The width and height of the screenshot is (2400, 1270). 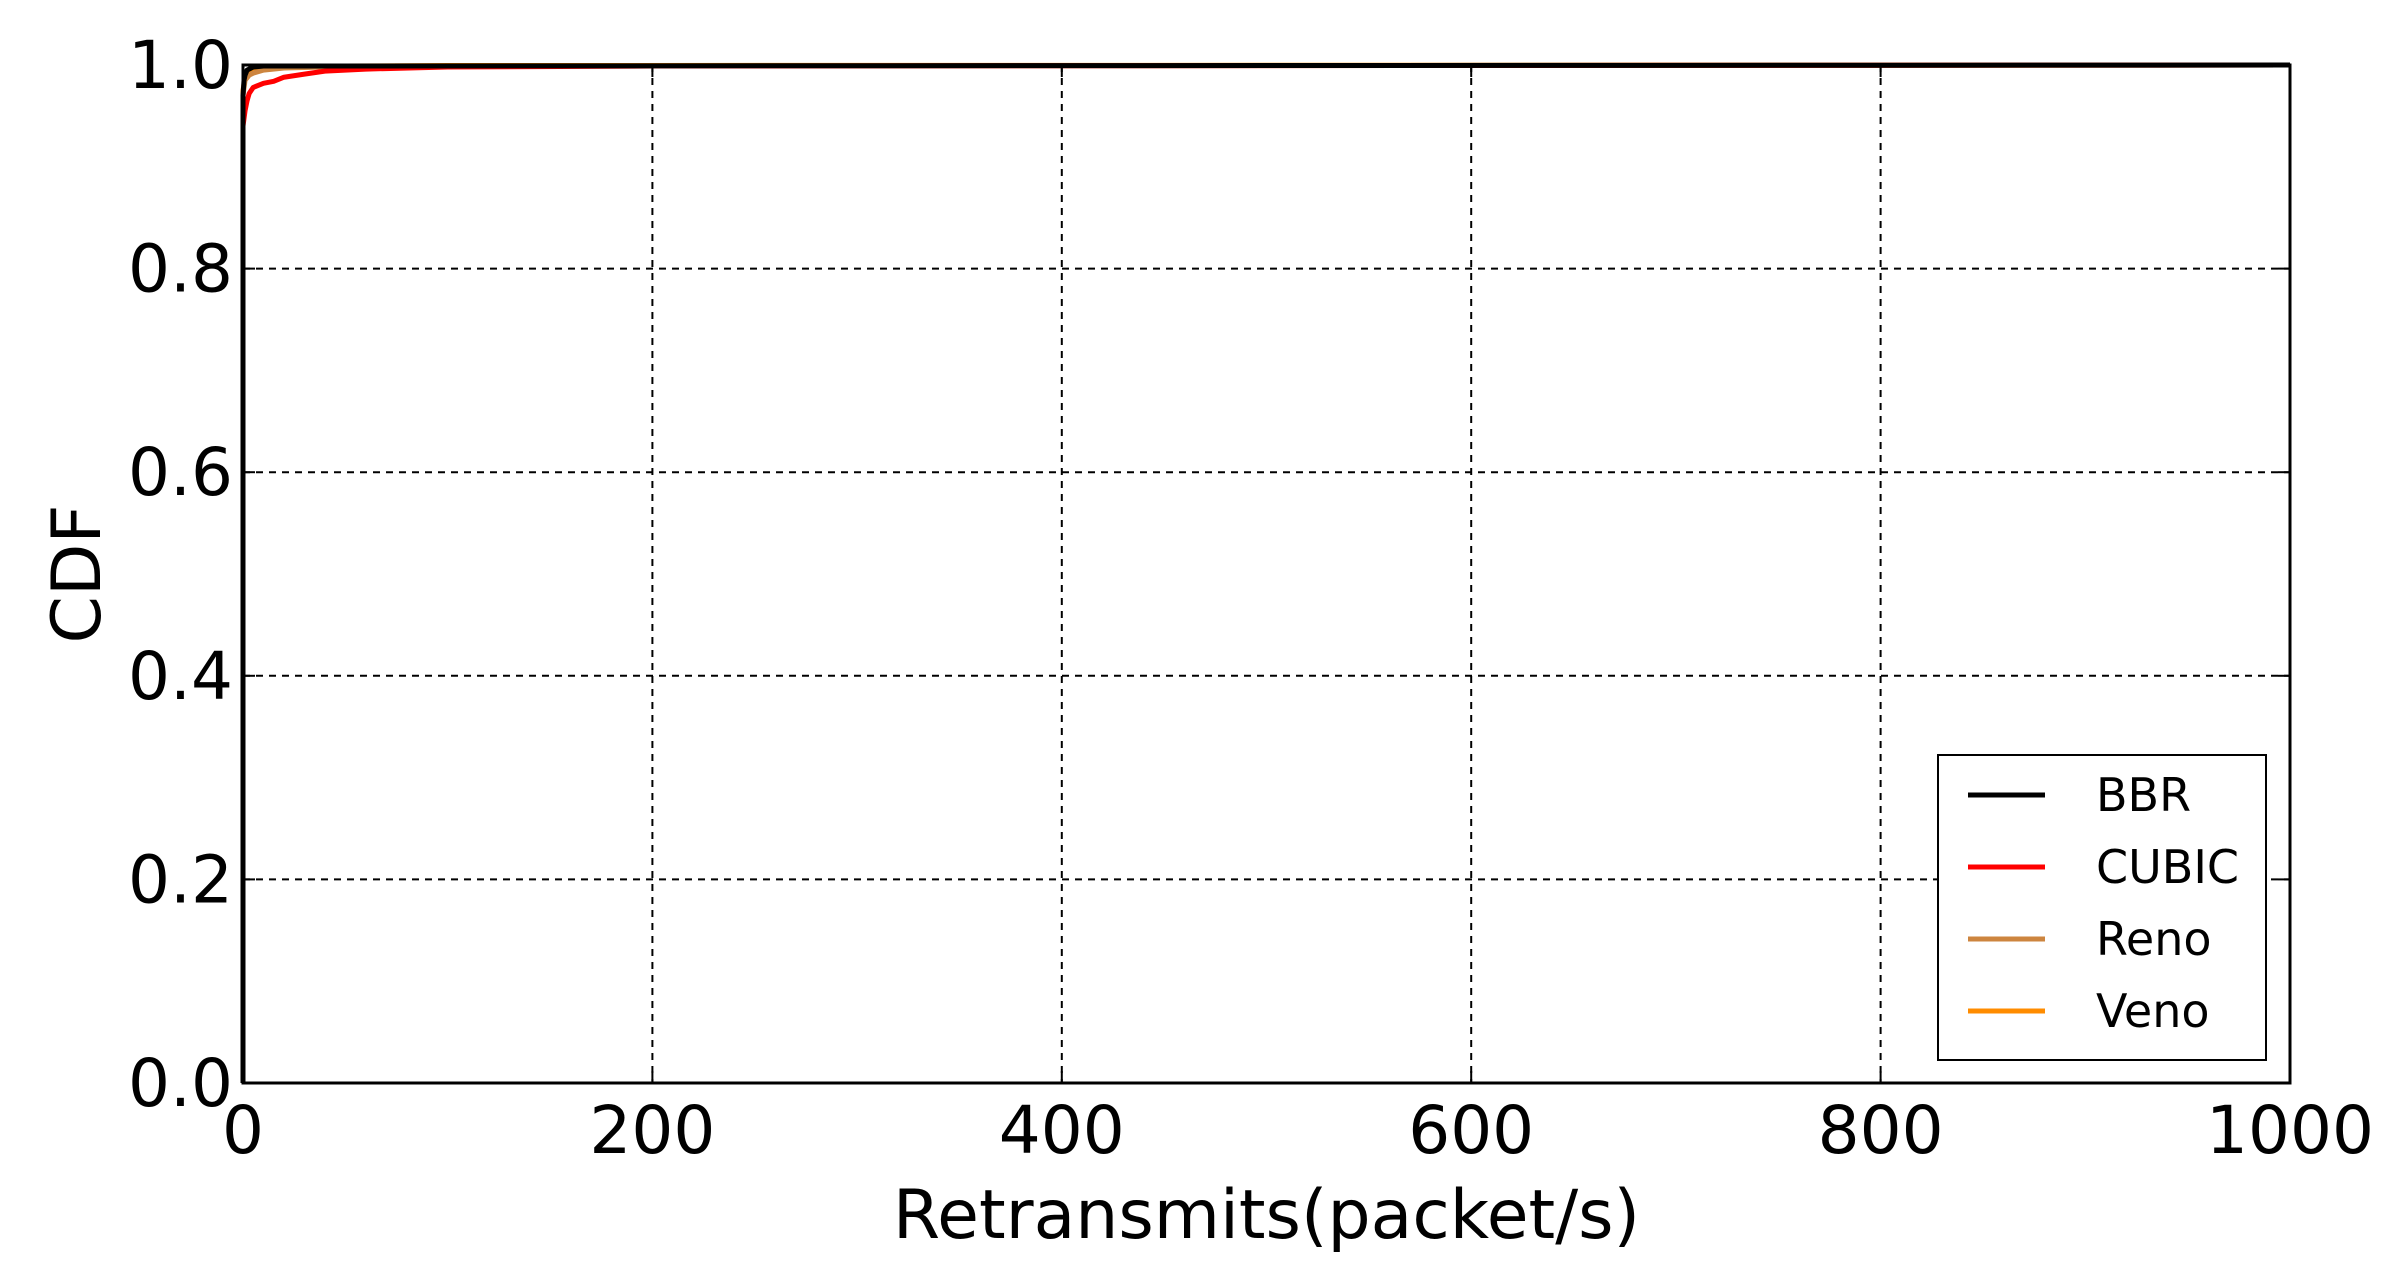 I want to click on x-axis-label: Retransmits(packet/s), so click(x=1266, y=1215).